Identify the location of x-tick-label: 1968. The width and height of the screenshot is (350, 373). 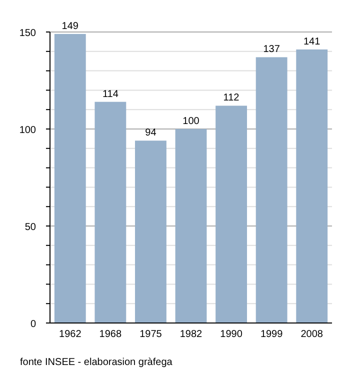
(110, 334).